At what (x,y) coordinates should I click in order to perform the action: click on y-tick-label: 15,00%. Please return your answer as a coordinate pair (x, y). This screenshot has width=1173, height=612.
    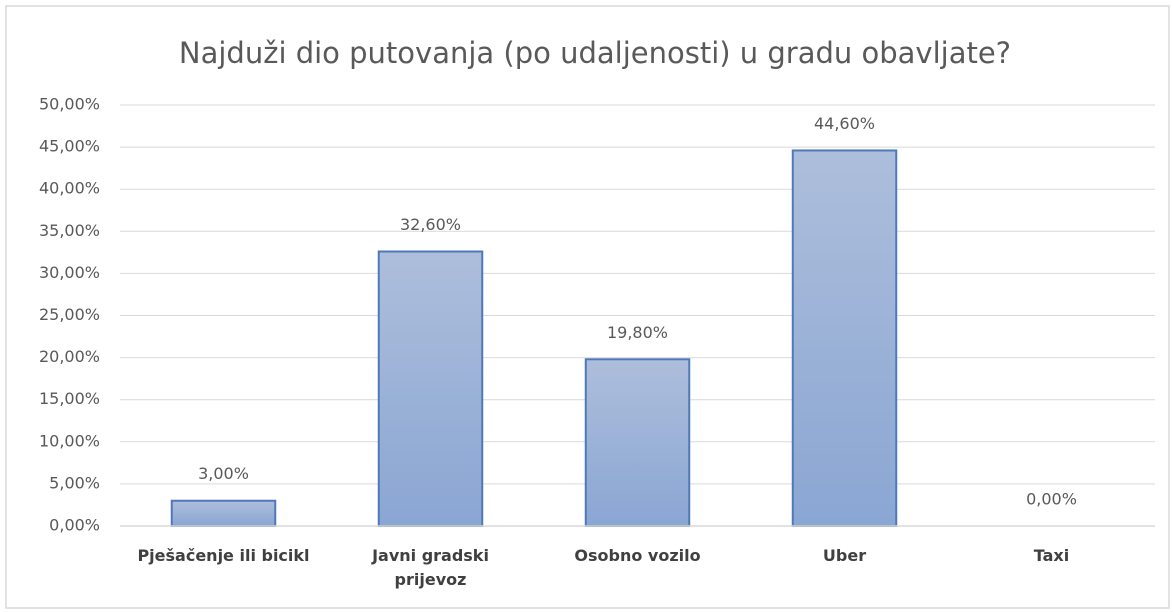
    Looking at the image, I should click on (69, 398).